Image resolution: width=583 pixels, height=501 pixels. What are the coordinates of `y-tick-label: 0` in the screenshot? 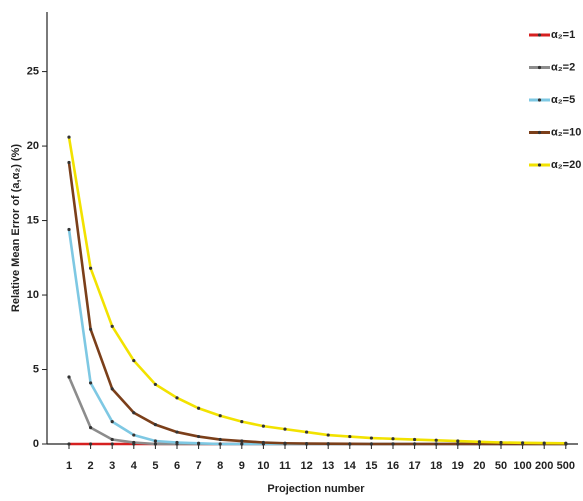 It's located at (36, 444).